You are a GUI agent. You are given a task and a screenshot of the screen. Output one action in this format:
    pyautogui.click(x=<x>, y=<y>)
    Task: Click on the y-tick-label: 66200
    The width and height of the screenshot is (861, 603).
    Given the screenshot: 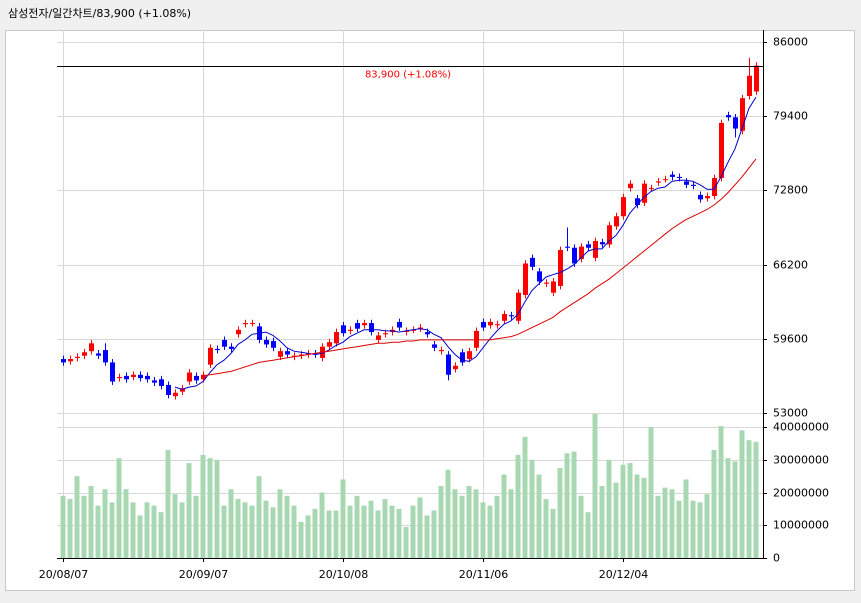 What is the action you would take?
    pyautogui.click(x=790, y=265)
    